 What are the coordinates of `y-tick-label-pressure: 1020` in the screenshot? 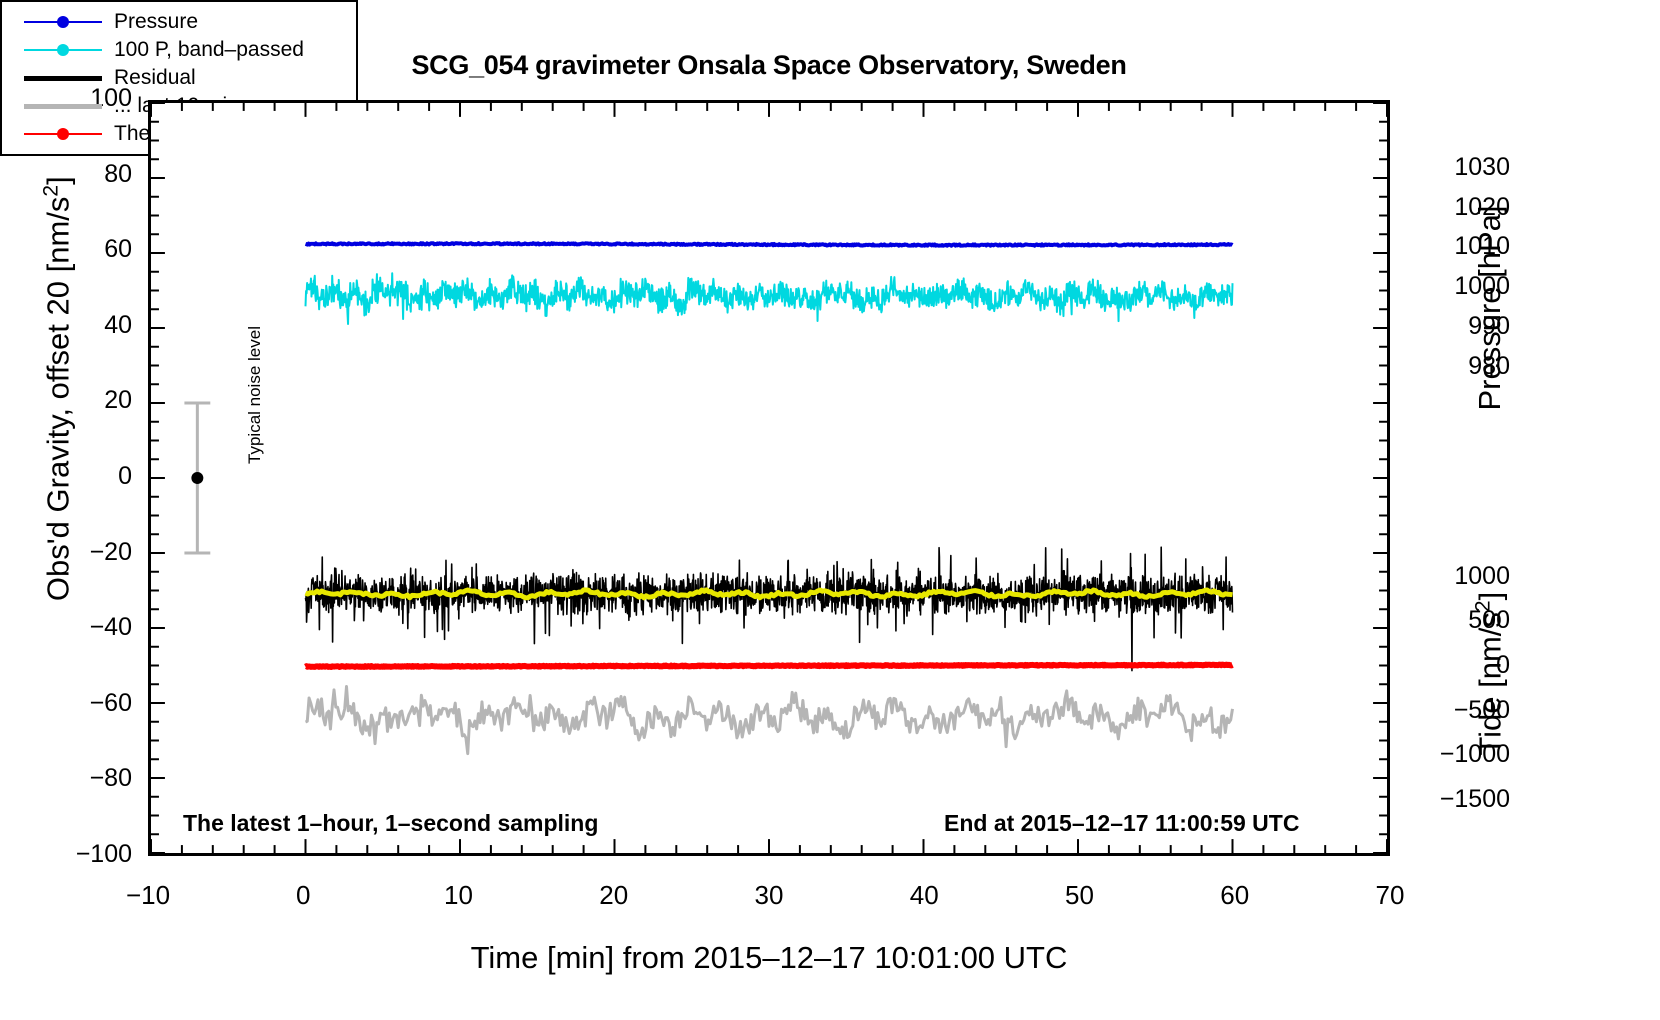 It's located at (1482, 206).